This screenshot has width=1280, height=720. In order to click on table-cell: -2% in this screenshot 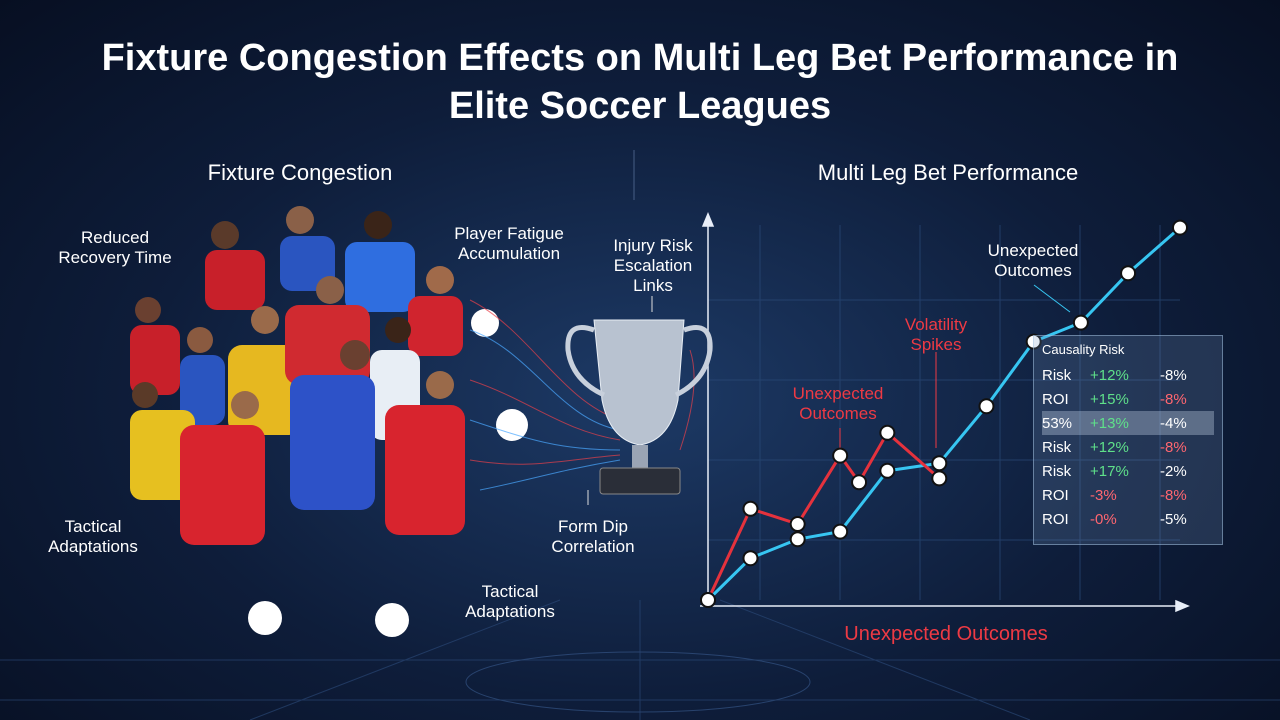, I will do `click(1173, 471)`.